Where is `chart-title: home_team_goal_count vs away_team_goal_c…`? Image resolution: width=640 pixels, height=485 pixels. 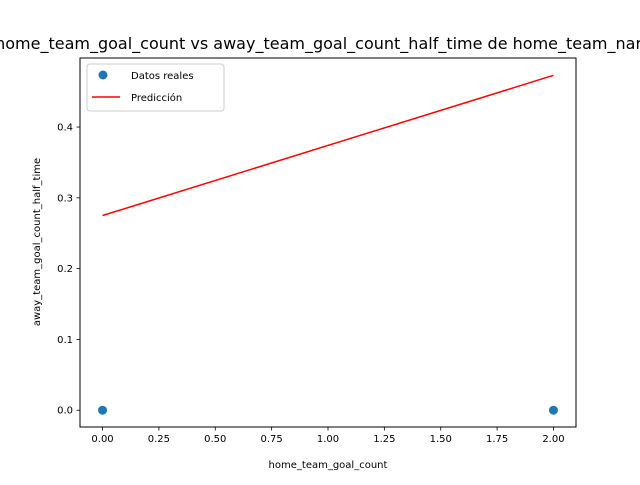 chart-title: home_team_goal_count vs away_team_goal_c… is located at coordinates (320, 44).